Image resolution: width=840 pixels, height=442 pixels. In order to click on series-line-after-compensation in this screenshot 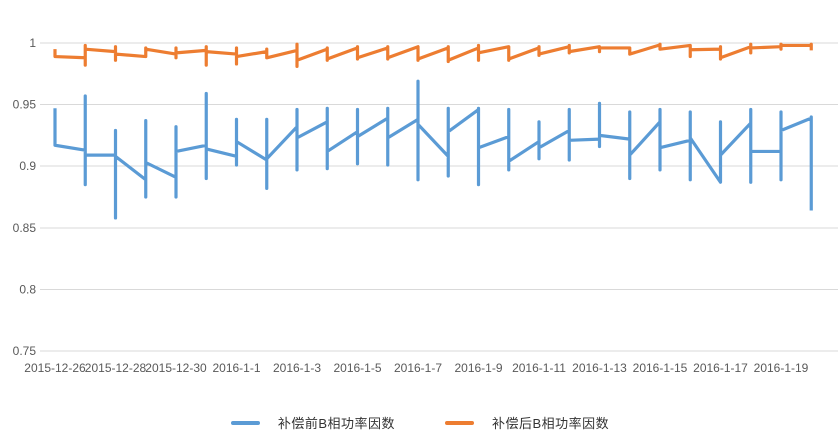, I will do `click(433, 55)`.